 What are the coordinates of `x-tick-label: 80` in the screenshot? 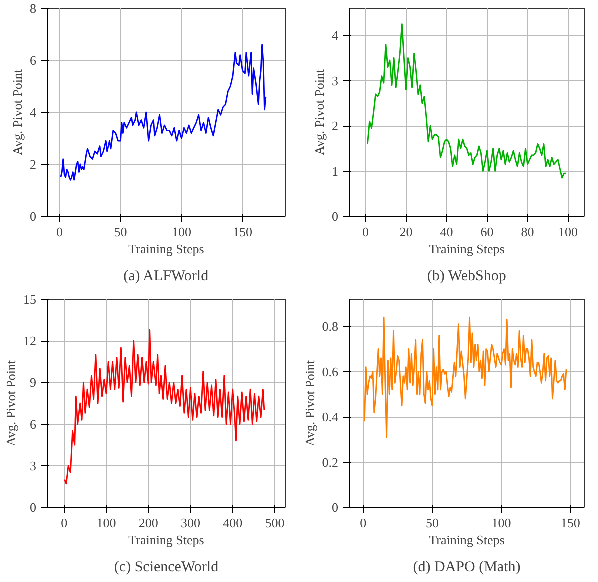 It's located at (527, 232).